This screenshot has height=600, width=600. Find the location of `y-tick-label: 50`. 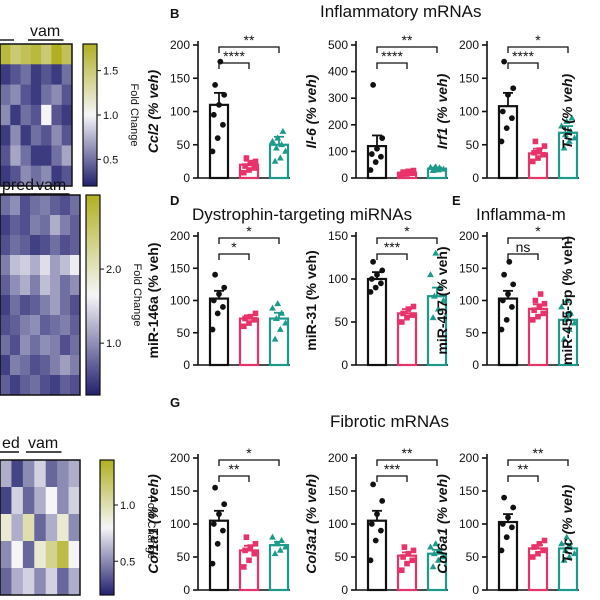

y-tick-label: 50 is located at coordinates (342, 557).